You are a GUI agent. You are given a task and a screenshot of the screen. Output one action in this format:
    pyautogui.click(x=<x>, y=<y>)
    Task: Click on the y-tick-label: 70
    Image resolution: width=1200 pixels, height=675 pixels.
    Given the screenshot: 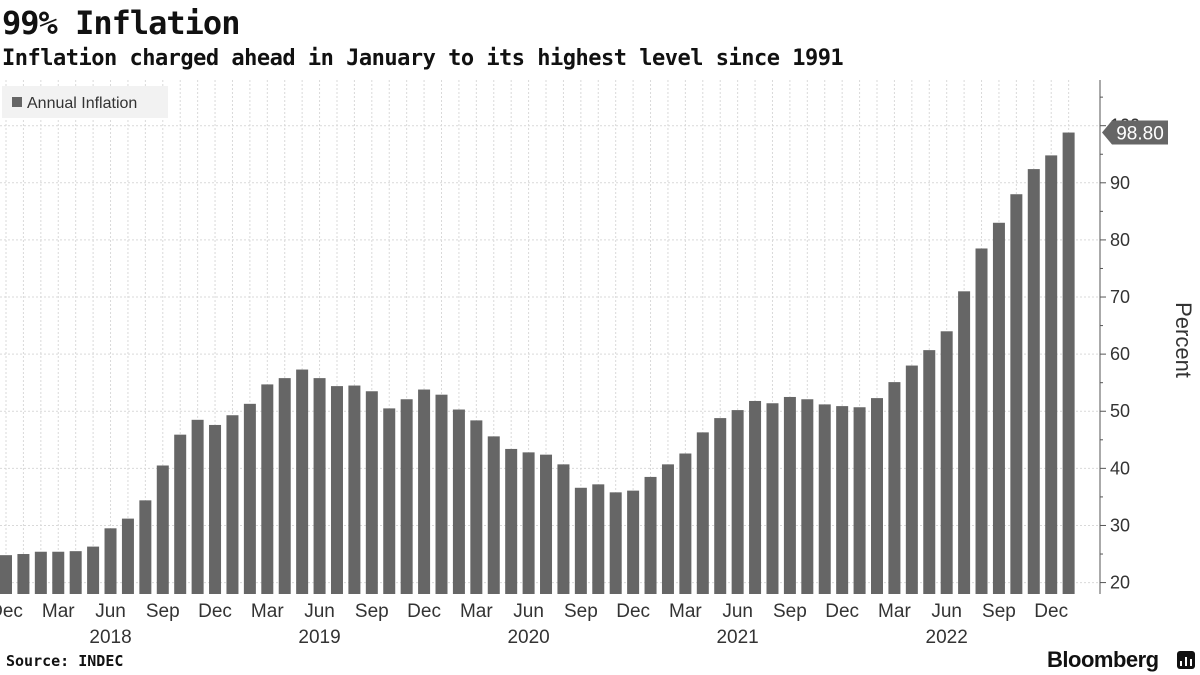 What is the action you would take?
    pyautogui.click(x=1120, y=297)
    